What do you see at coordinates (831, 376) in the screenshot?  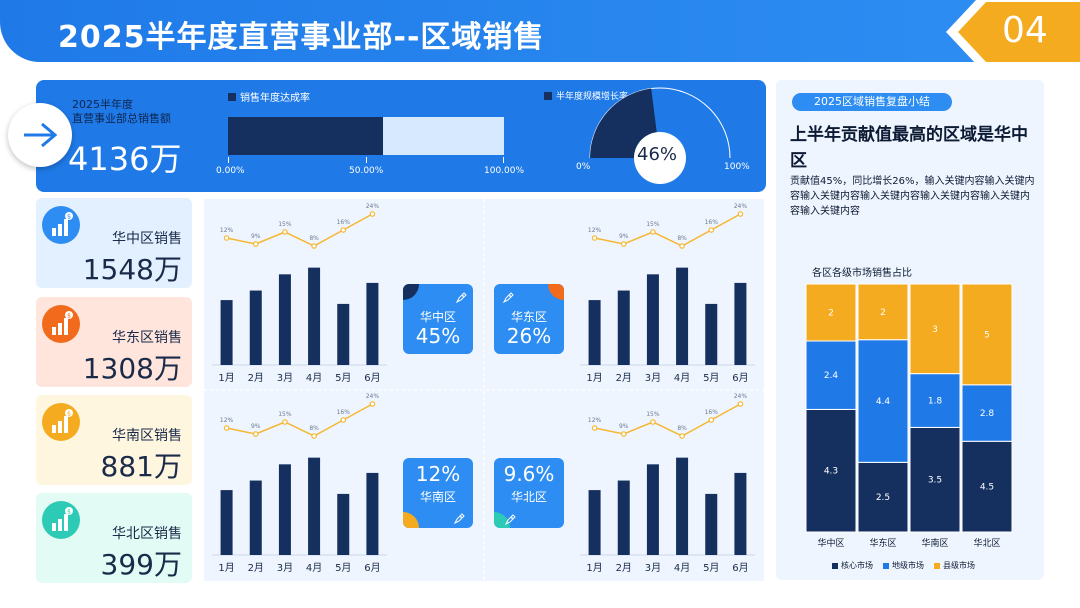 I see `segment-data-label: 2.4` at bounding box center [831, 376].